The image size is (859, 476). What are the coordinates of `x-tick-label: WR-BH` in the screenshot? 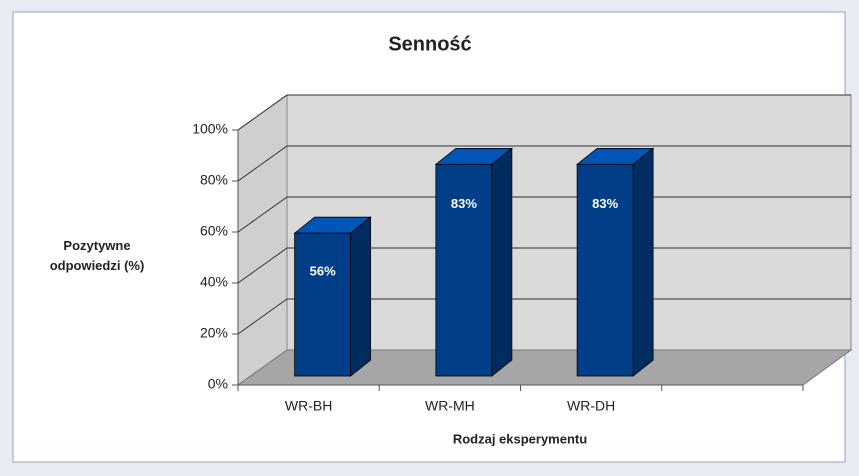 It's located at (308, 406).